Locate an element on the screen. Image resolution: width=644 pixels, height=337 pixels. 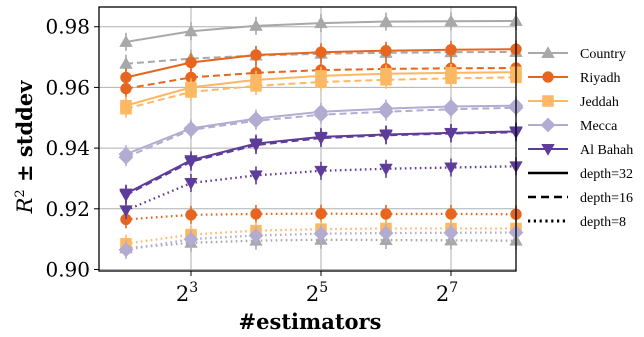
legend-entry: Jeddah is located at coordinates (573, 102).